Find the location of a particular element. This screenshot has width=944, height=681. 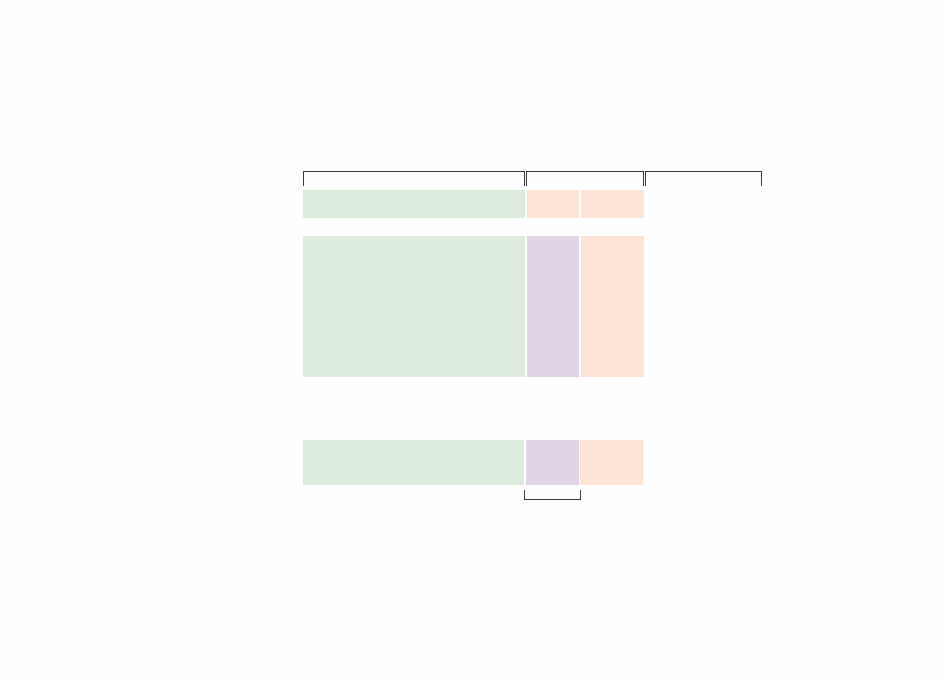

top-bracket-right is located at coordinates (703, 178).